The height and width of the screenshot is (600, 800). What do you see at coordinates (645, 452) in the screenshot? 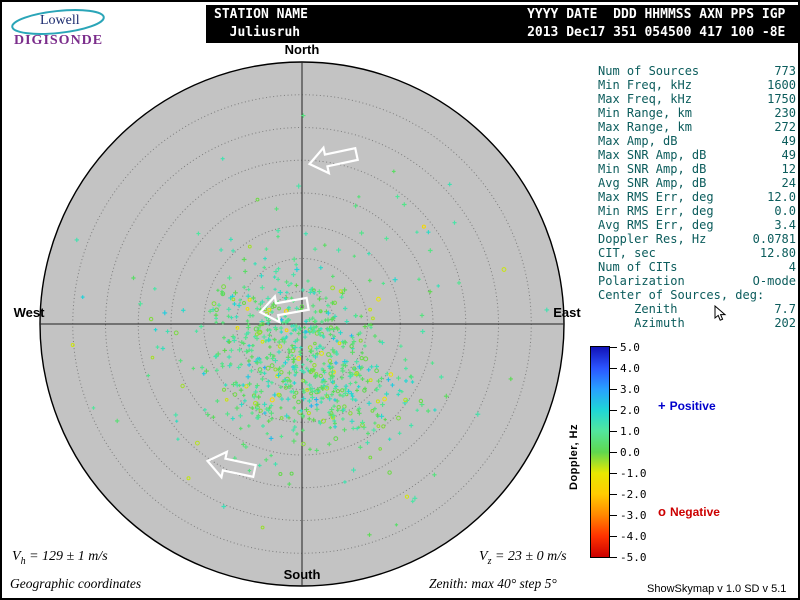
I see `colorbar-ticks: 5.0 4.0 3.0 2.0 1.0 0.0 -1.0 -2.0 -3.0 -4.0 -5.0` at bounding box center [645, 452].